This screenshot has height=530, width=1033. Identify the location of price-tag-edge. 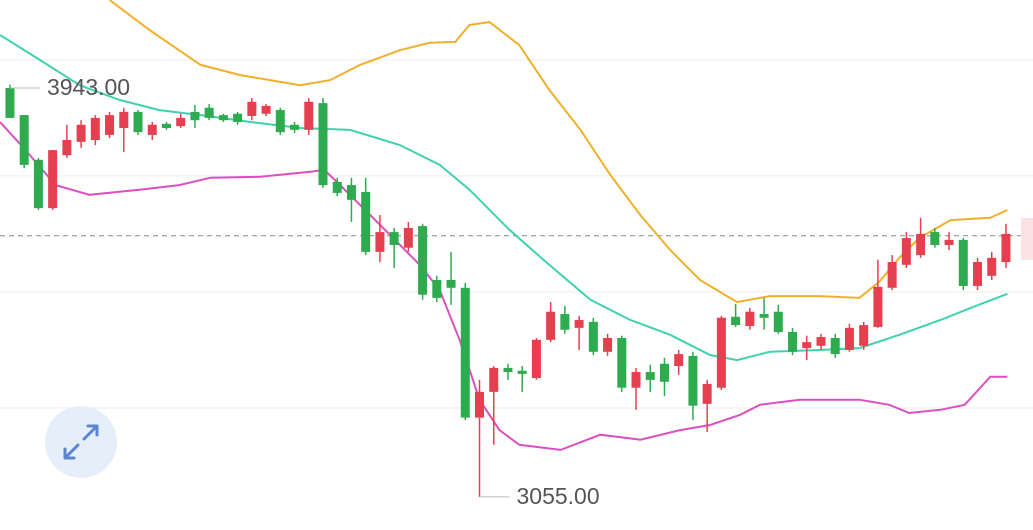
(1027, 239).